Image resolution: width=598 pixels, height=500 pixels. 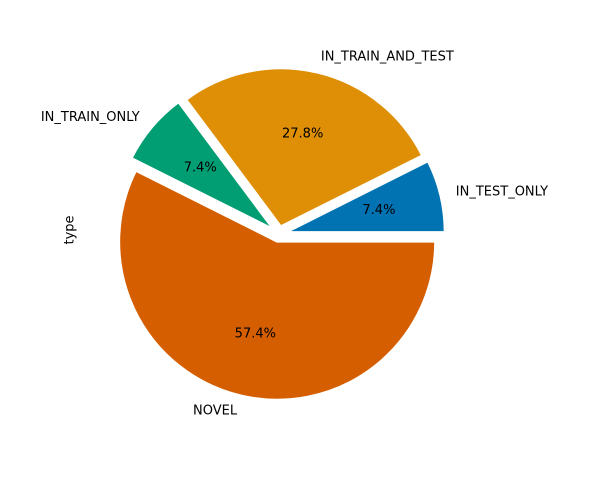 I want to click on slice-label-novel: NOVEL, so click(x=215, y=410).